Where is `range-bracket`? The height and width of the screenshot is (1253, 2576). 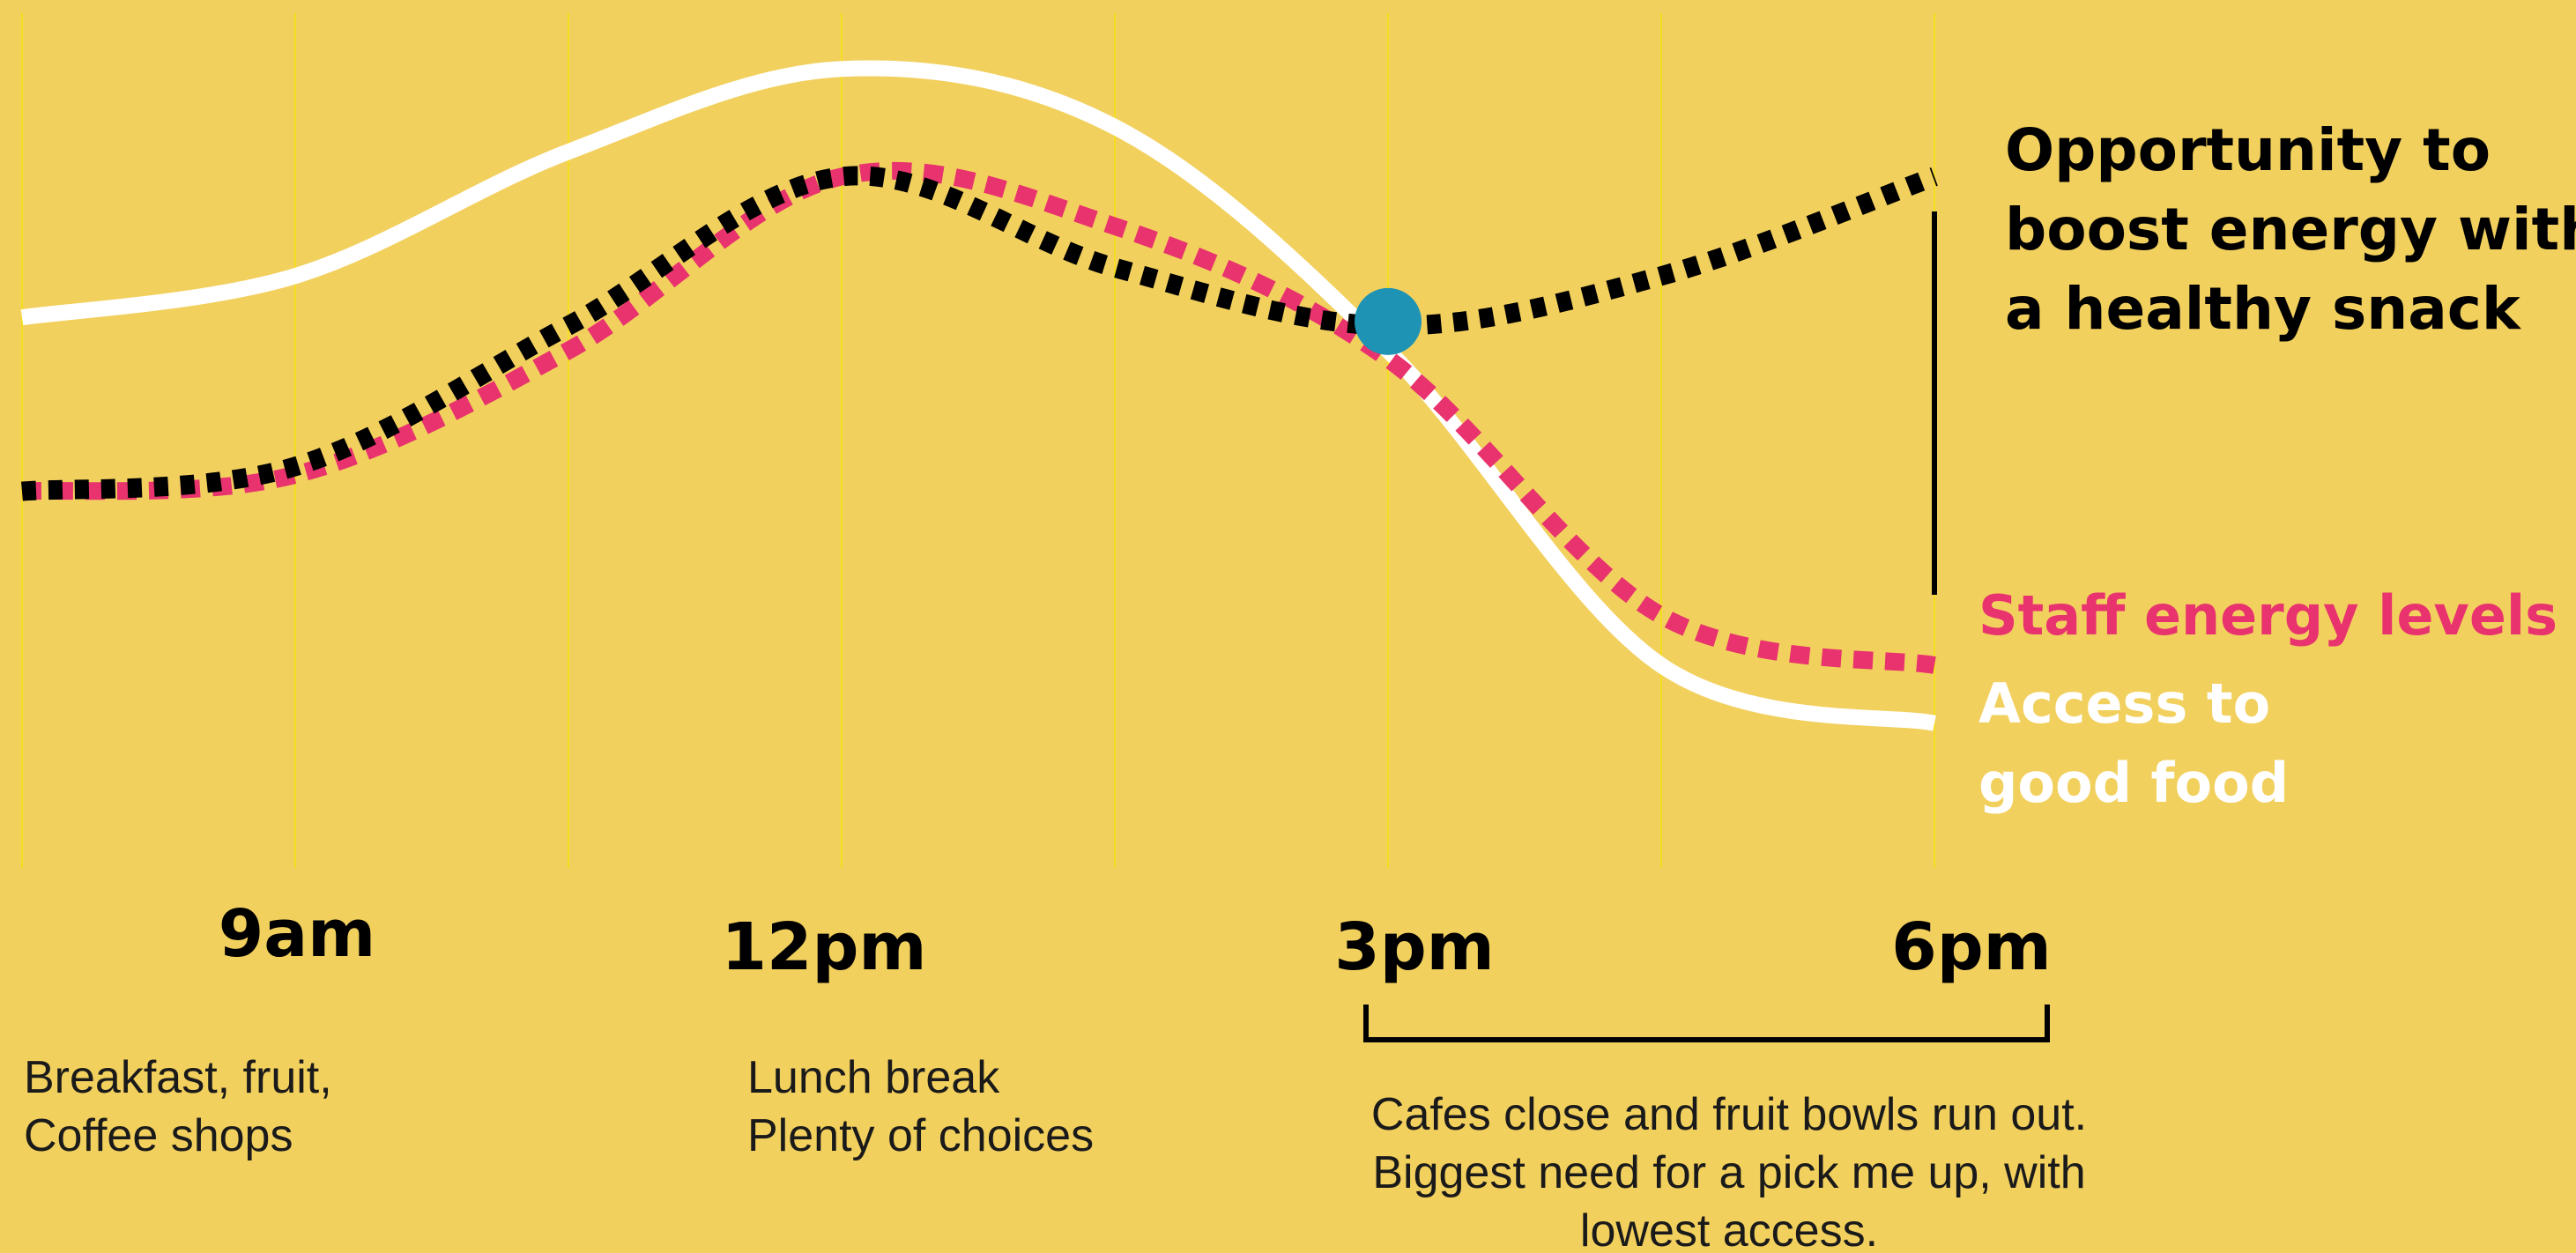
range-bracket is located at coordinates (1706, 1024).